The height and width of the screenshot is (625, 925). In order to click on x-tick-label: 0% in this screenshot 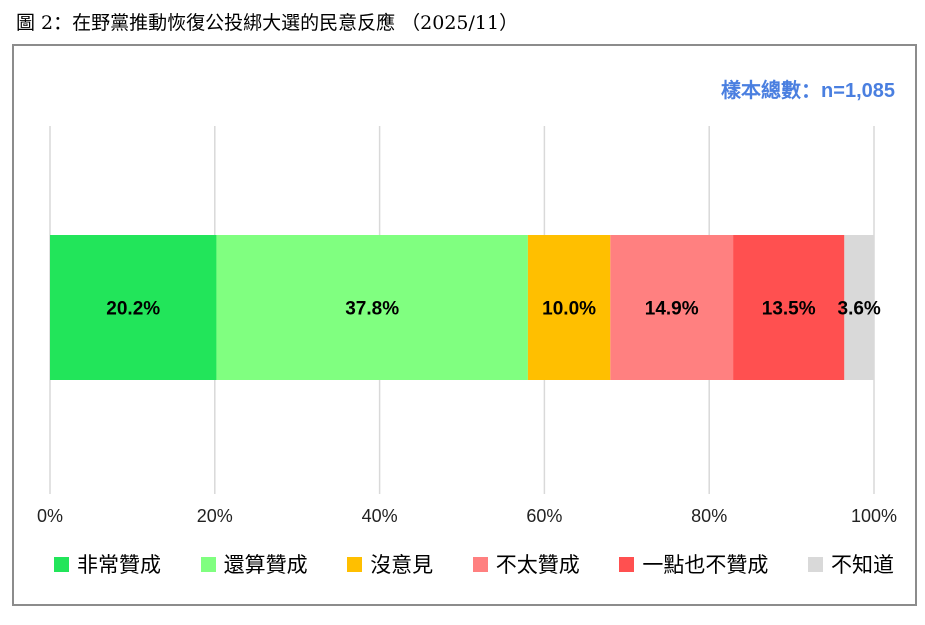, I will do `click(50, 516)`.